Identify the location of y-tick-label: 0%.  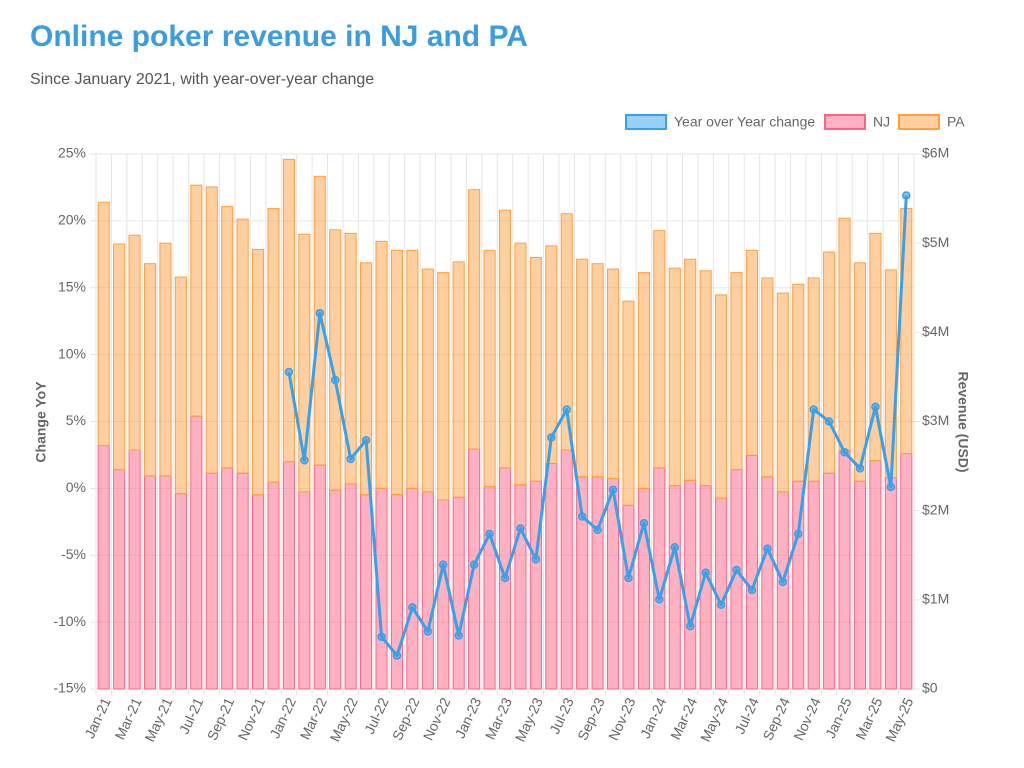
(76, 487).